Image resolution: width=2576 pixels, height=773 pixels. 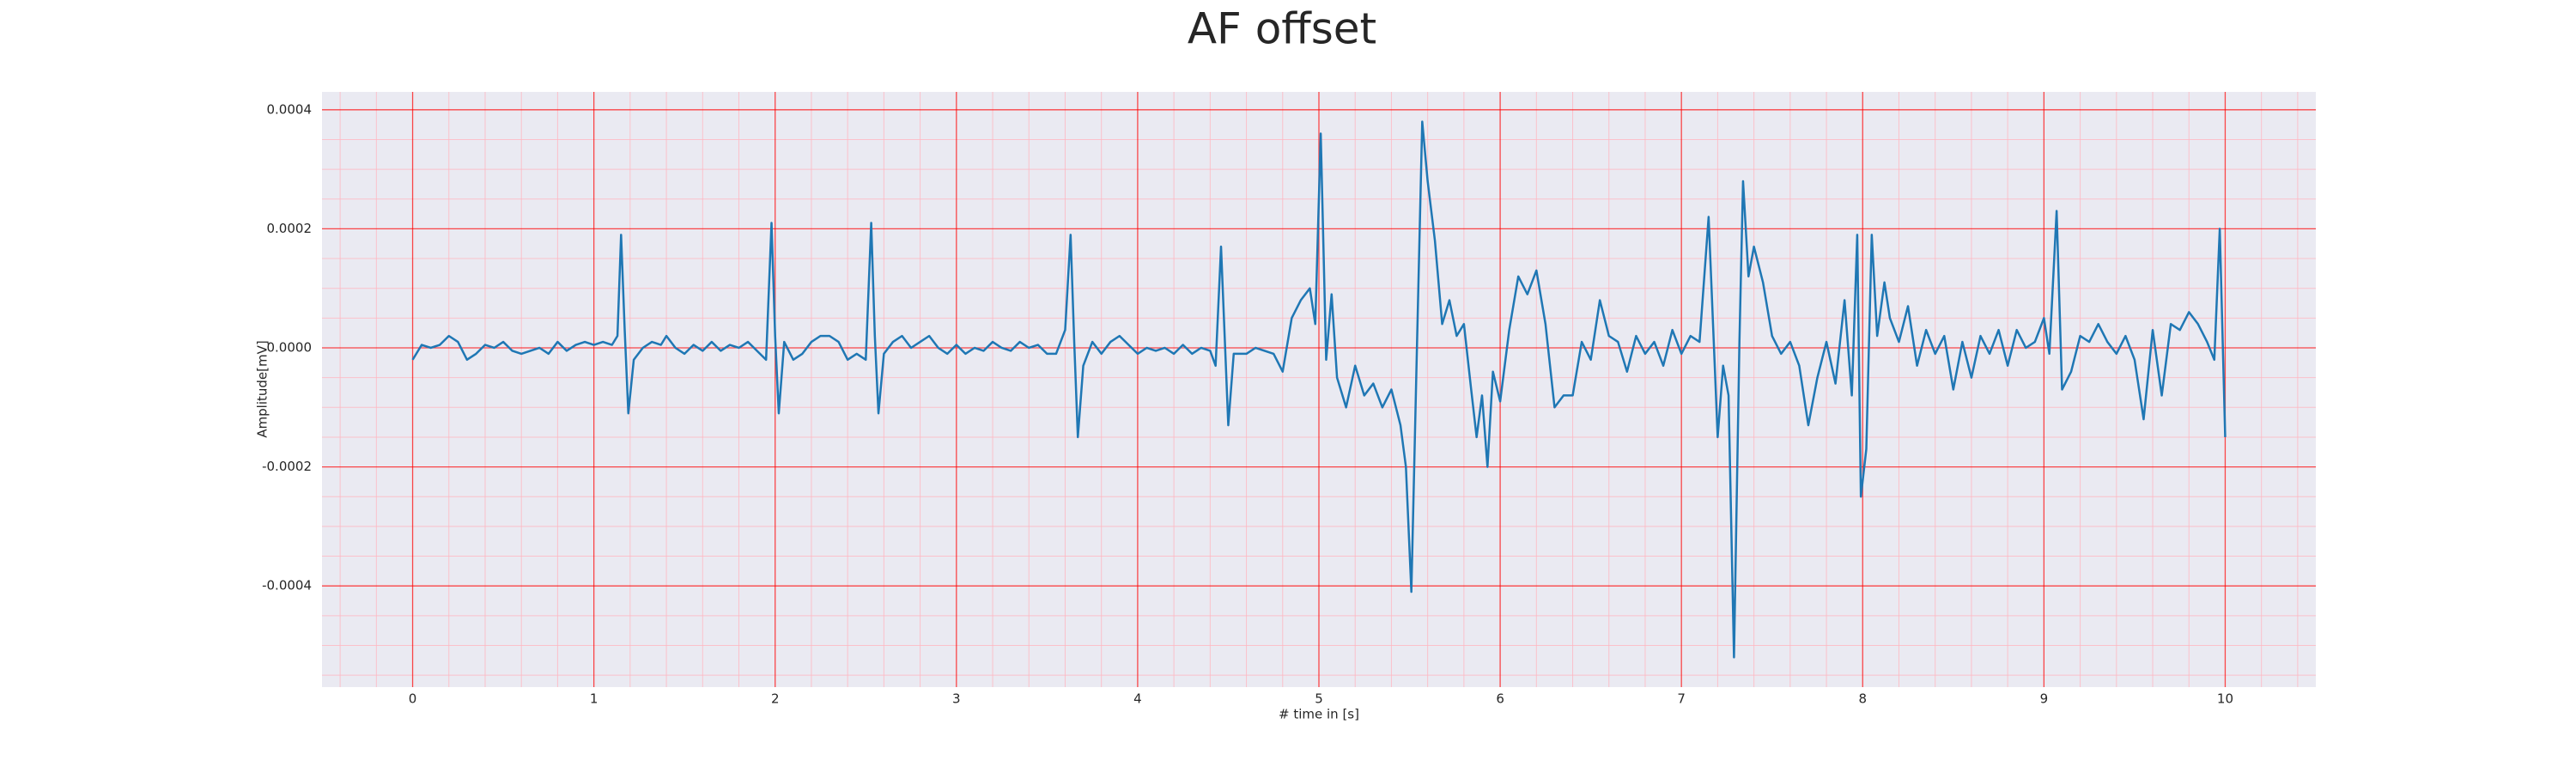 What do you see at coordinates (287, 466) in the screenshot?
I see `y-tick-label: -0.0002` at bounding box center [287, 466].